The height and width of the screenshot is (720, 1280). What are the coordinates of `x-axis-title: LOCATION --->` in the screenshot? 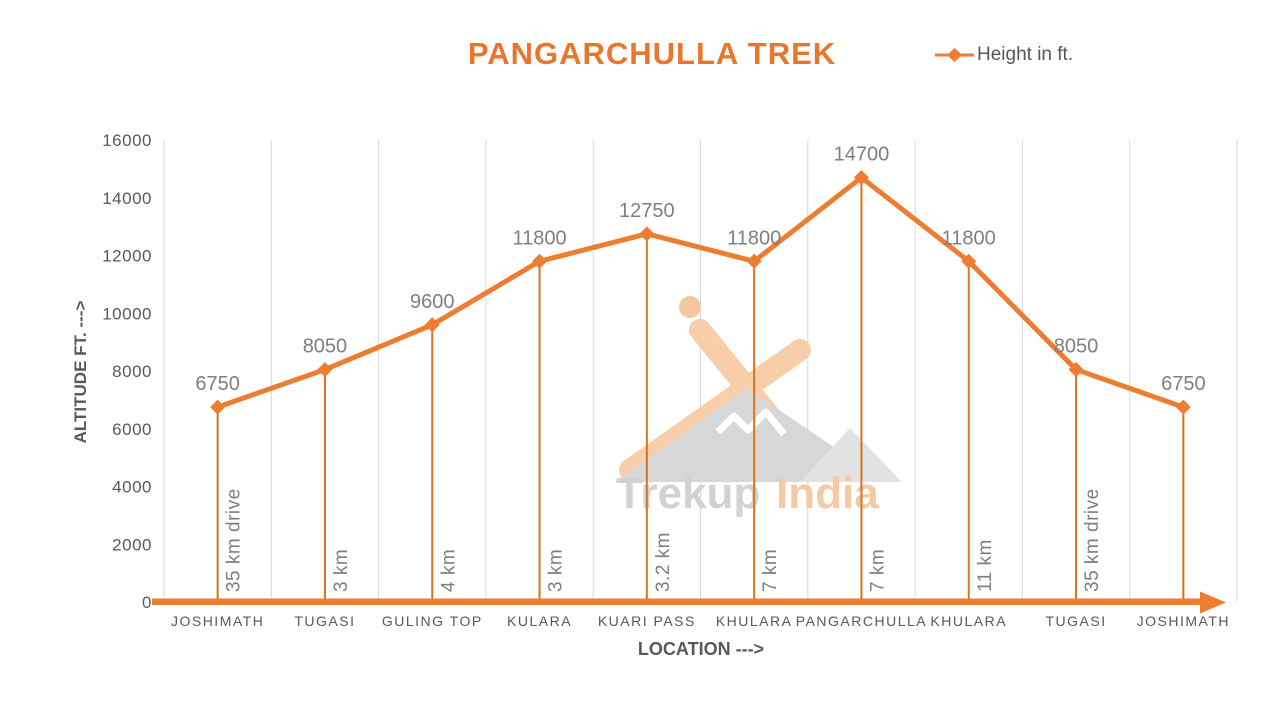 It's located at (701, 649).